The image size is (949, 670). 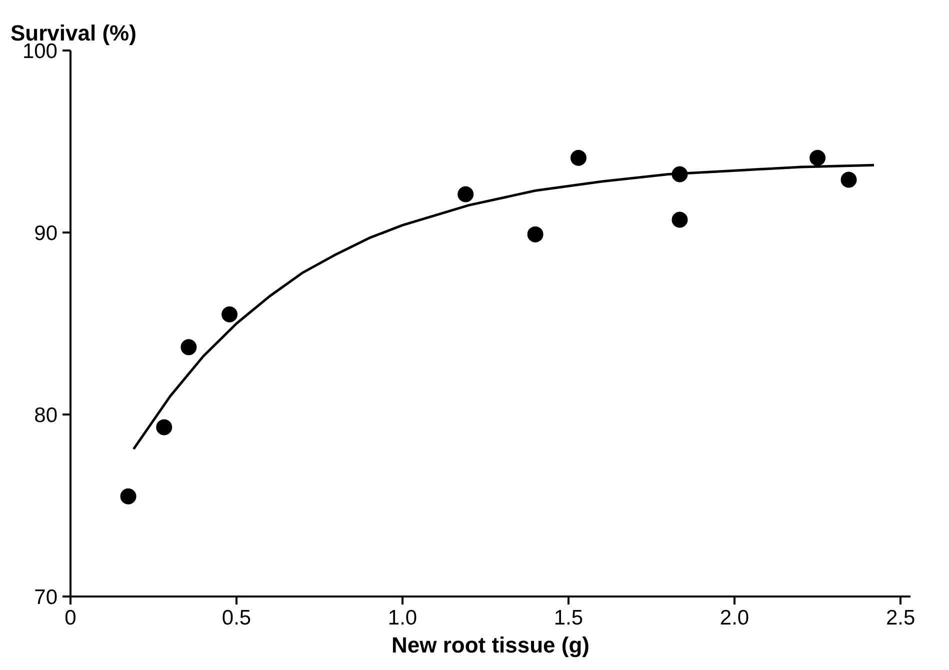 What do you see at coordinates (70, 618) in the screenshot?
I see `x-tick-label: 0` at bounding box center [70, 618].